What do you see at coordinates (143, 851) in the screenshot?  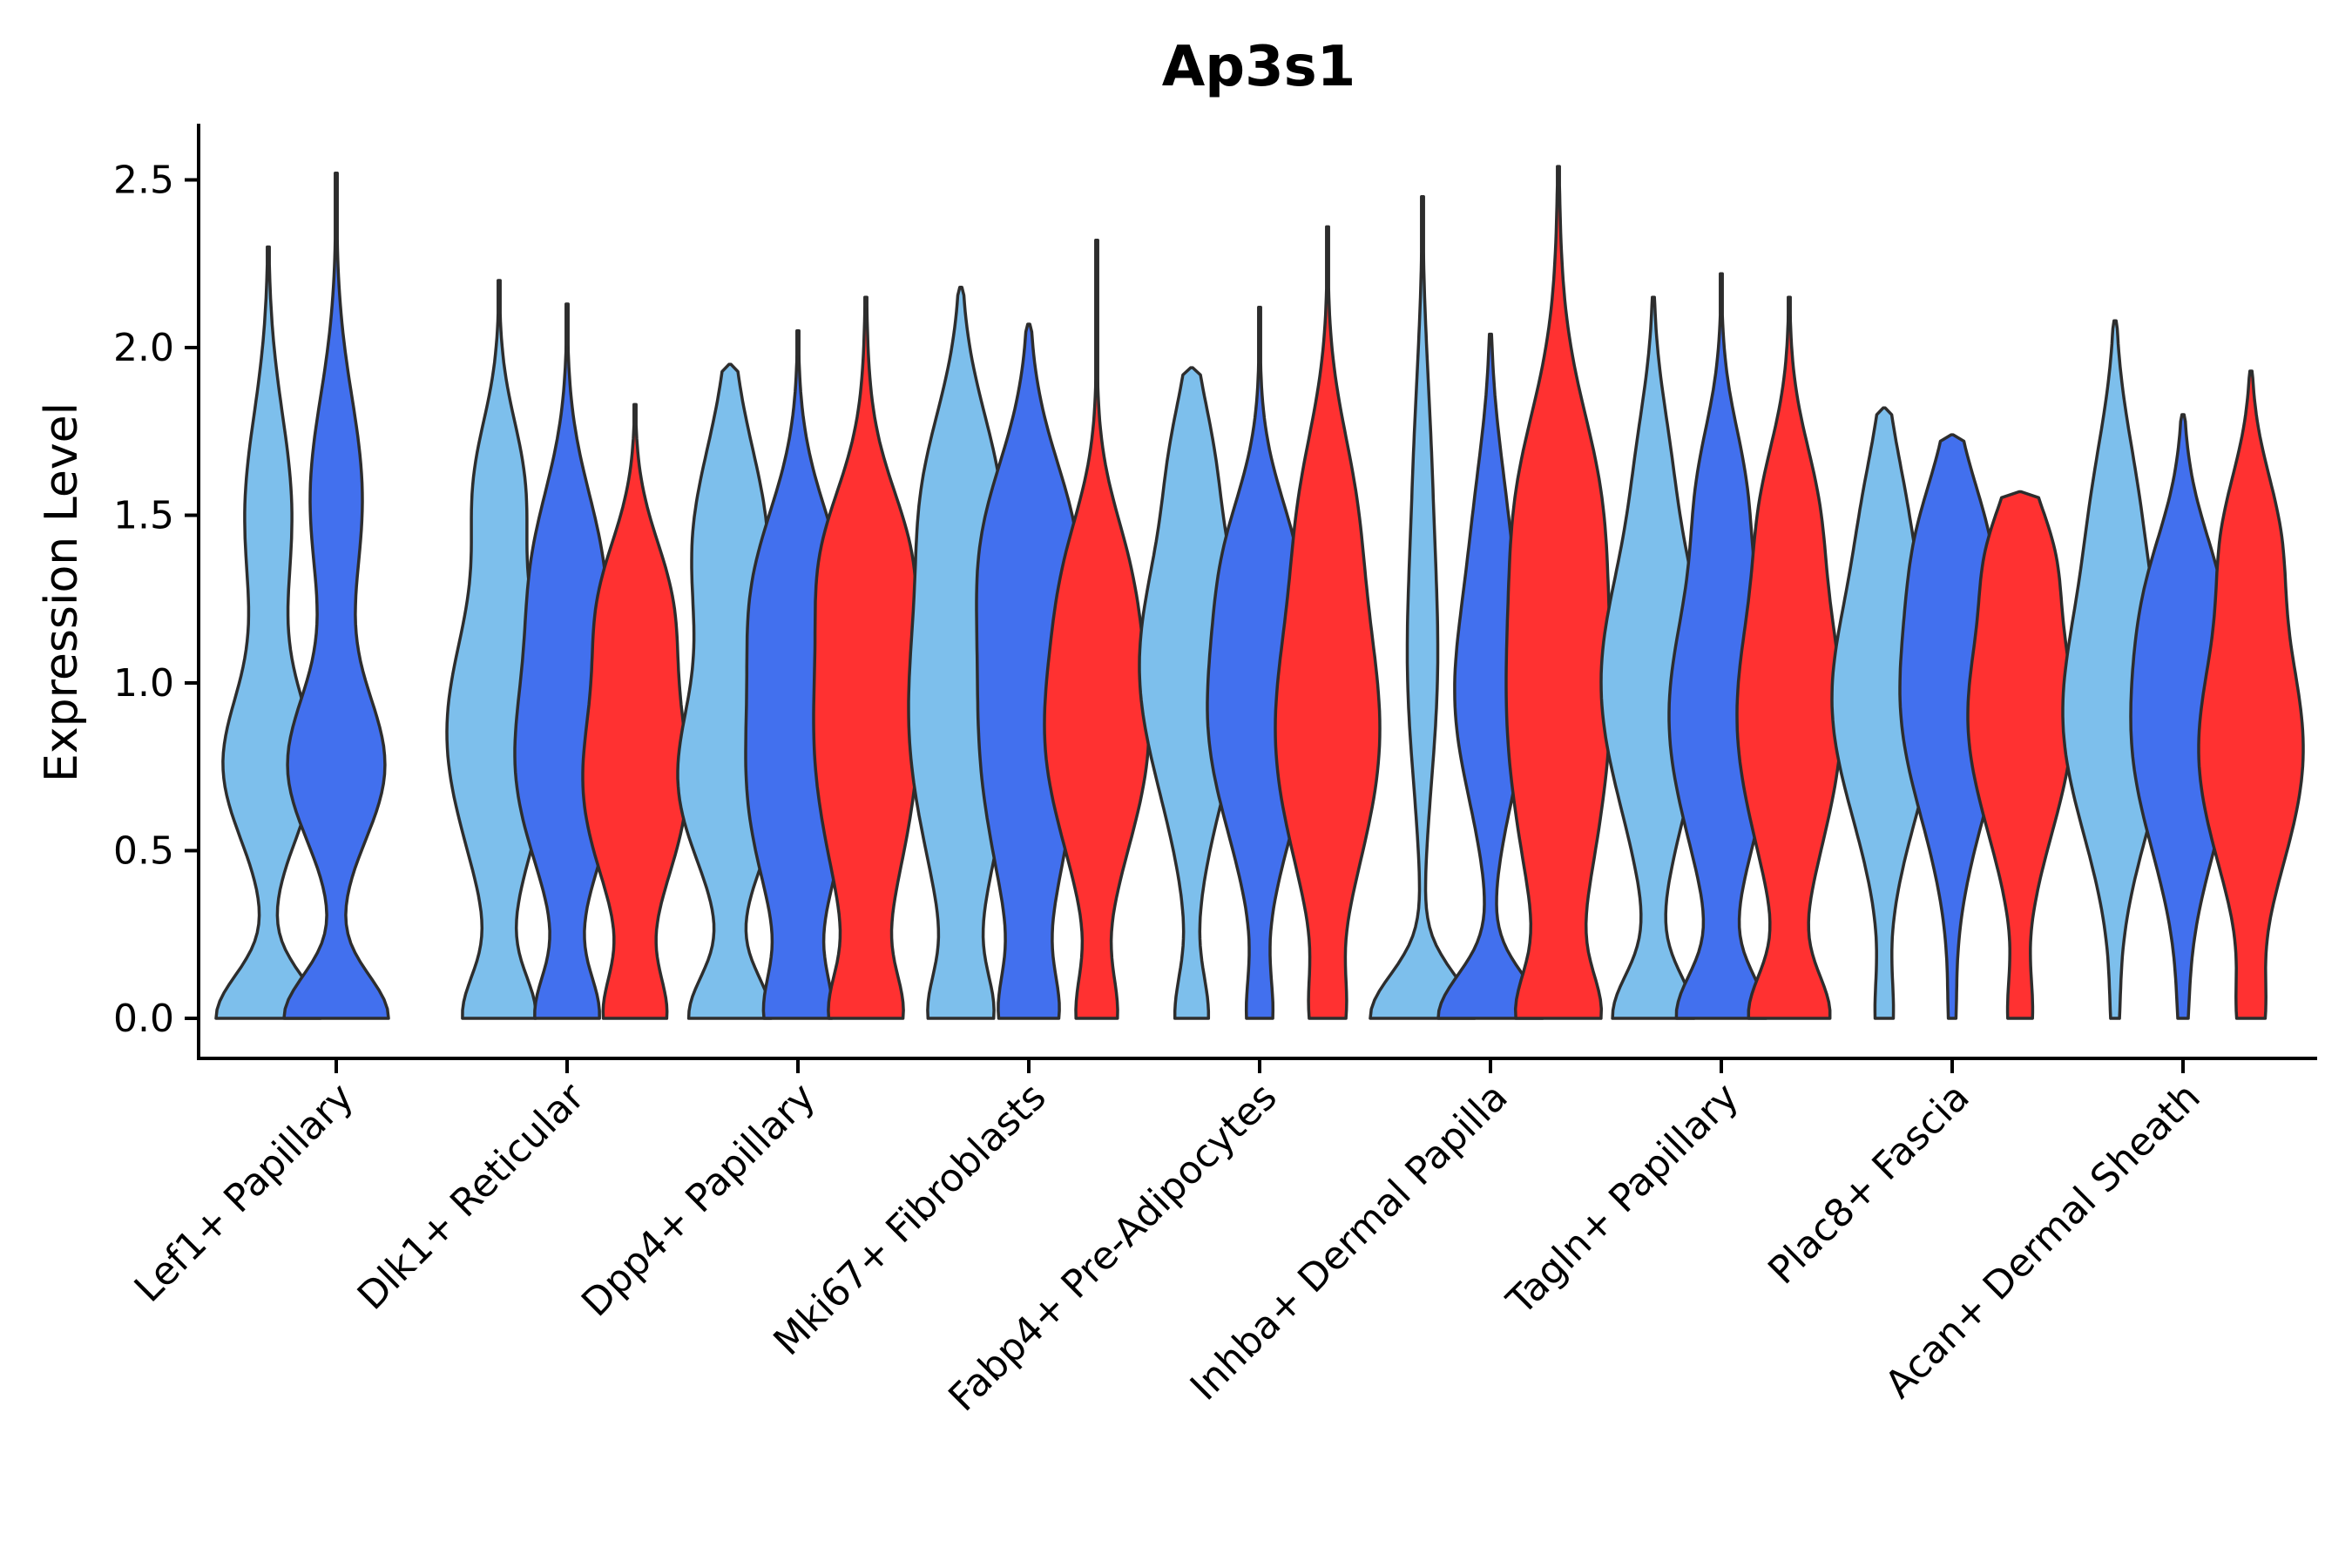 I see `y-tick-label: 0.5` at bounding box center [143, 851].